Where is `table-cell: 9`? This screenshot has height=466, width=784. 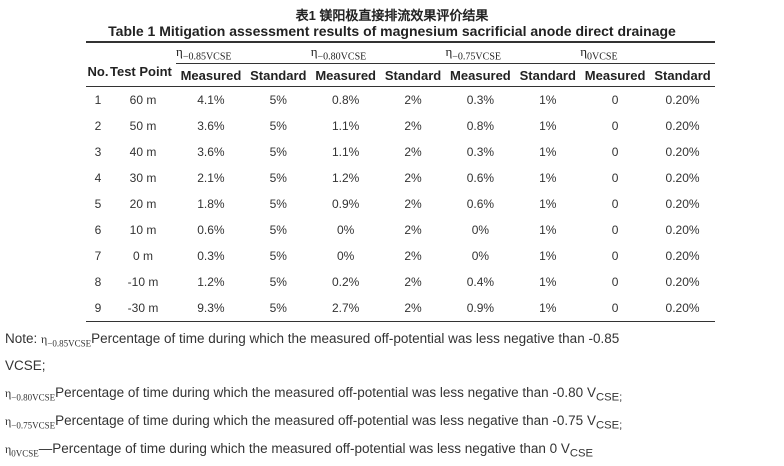 table-cell: 9 is located at coordinates (98, 308).